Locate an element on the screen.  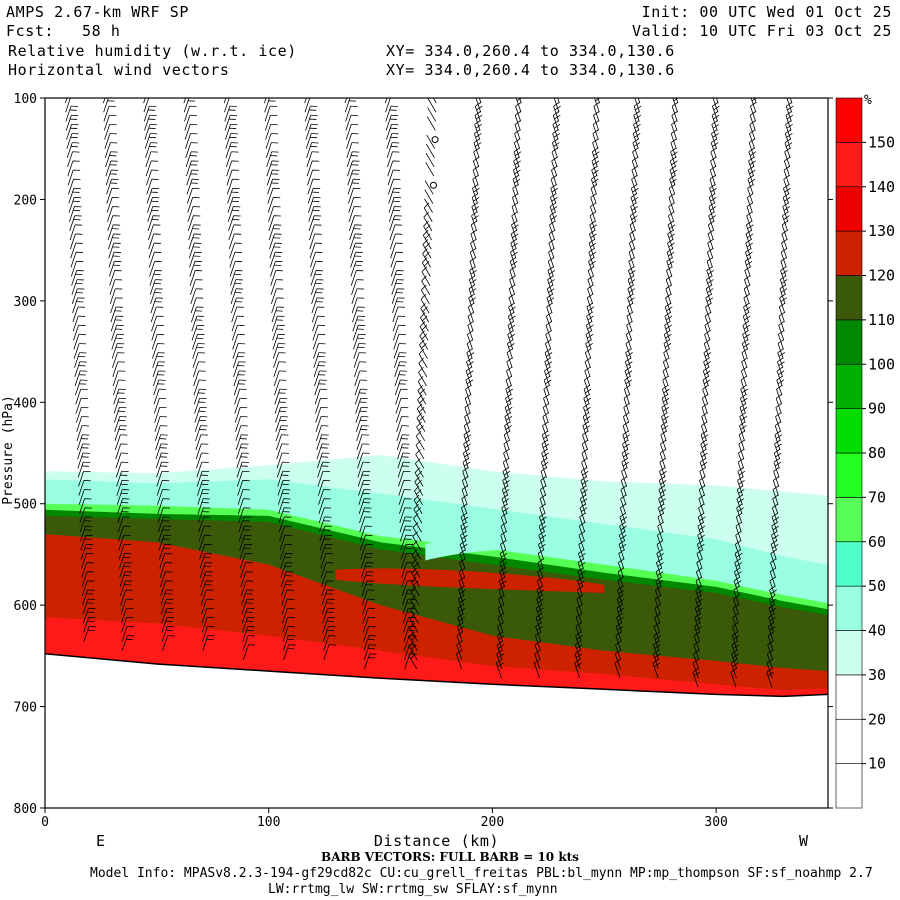
fcst-label: Fcst: is located at coordinates (30, 31).